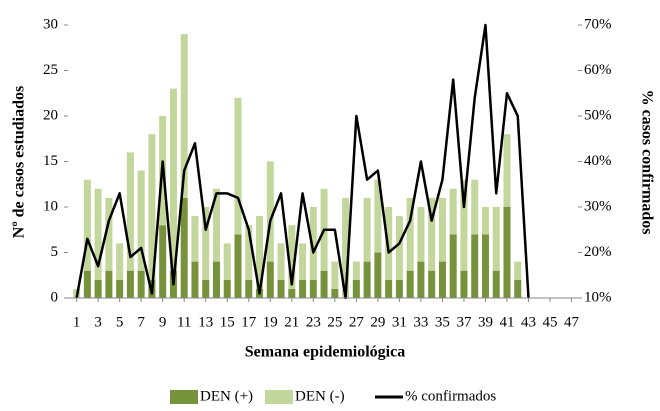 The image size is (660, 411). Describe the element at coordinates (357, 322) in the screenshot. I see `x-tick-label: 27` at that location.